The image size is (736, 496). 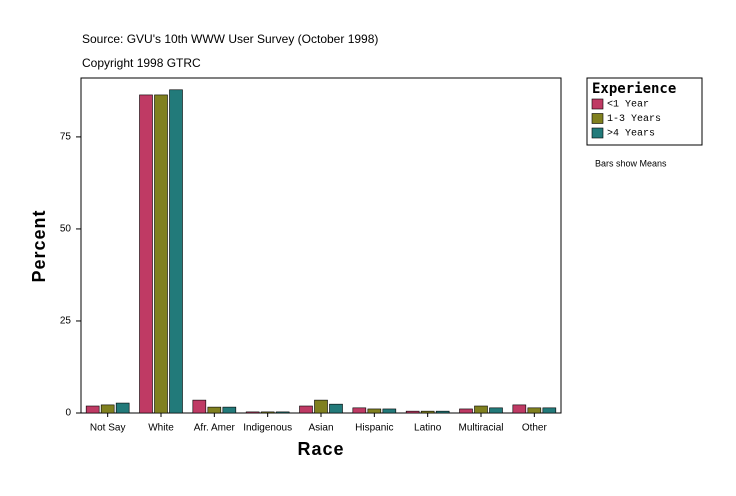 I want to click on x-tick-label: Afr. Amer, so click(x=215, y=428).